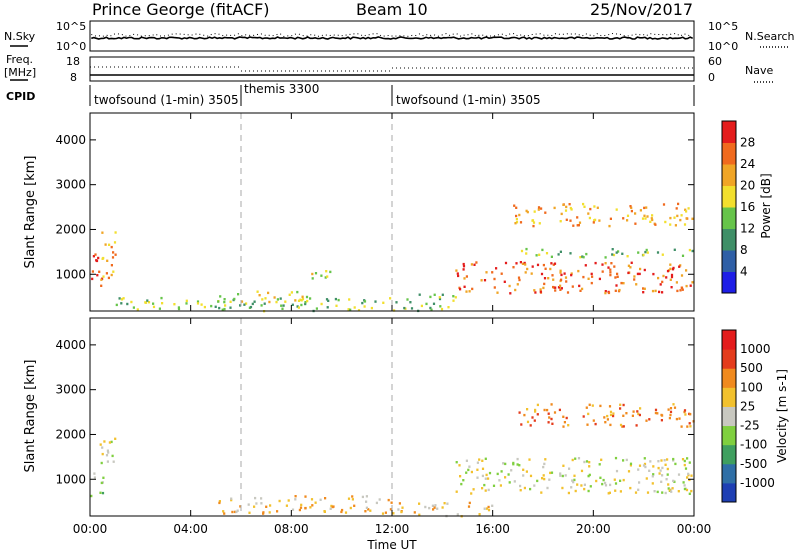 This screenshot has width=800, height=554. I want to click on x-tick-label: 12:00, so click(392, 529).